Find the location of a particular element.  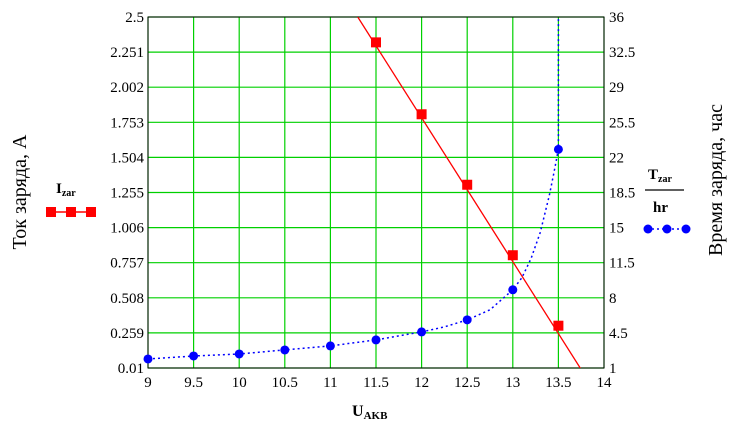

y-left-tick-label: 2.251 is located at coordinates (127, 53).